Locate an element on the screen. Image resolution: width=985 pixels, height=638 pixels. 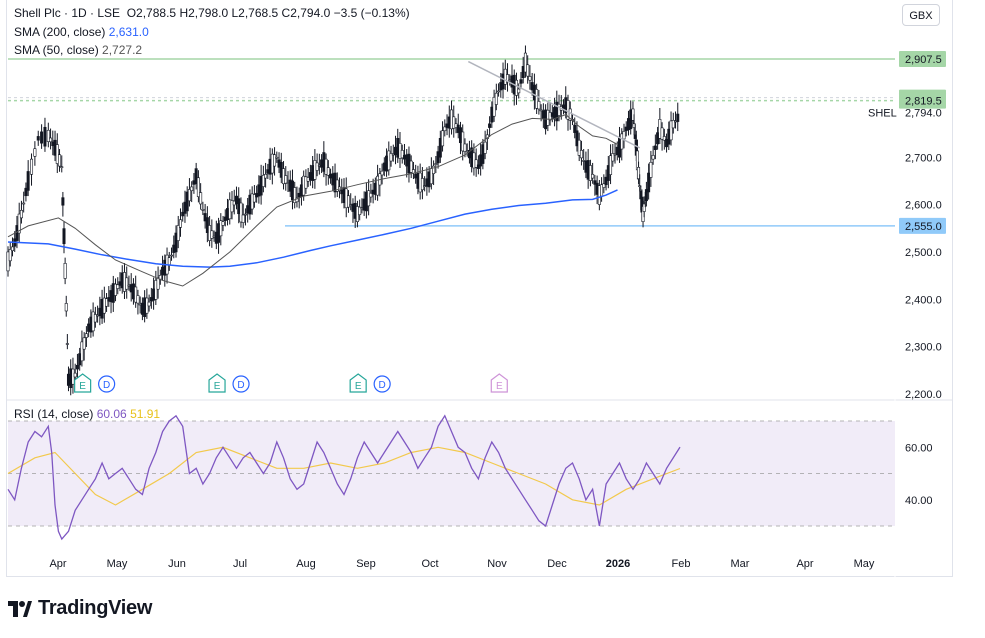
earnings-marker-icon is located at coordinates (217, 383).